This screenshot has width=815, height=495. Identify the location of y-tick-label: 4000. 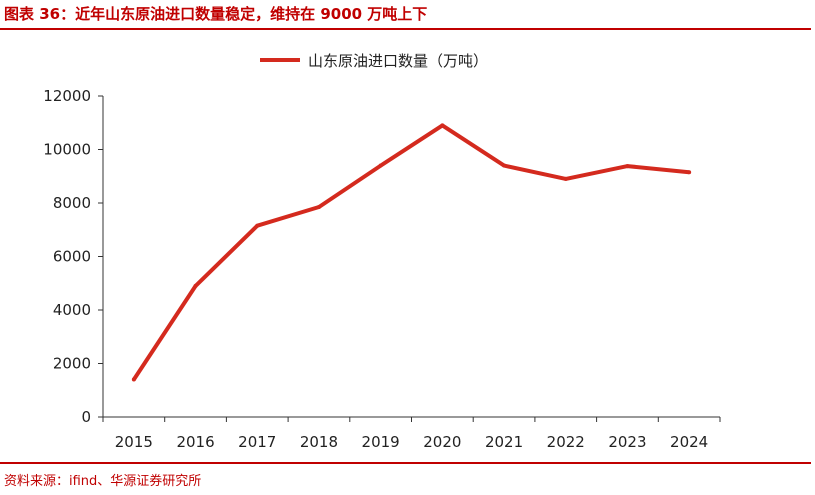
(72, 310).